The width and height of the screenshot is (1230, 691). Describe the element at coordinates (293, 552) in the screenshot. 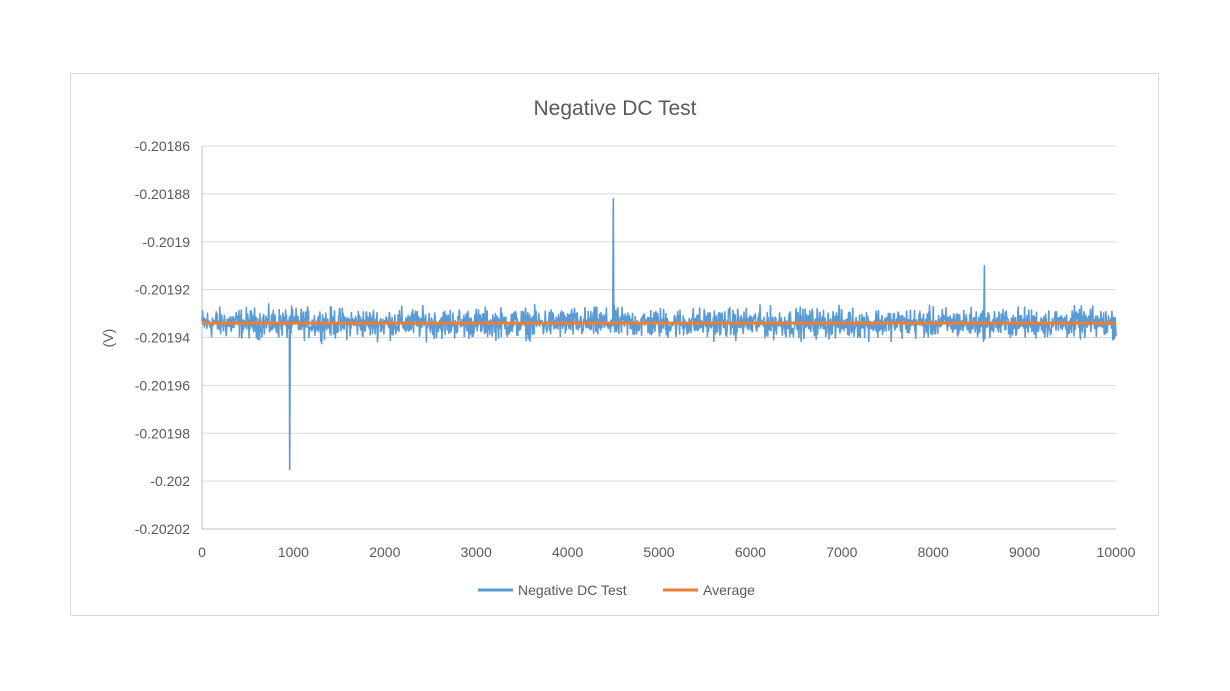

I see `x-tick-label: 1000` at that location.